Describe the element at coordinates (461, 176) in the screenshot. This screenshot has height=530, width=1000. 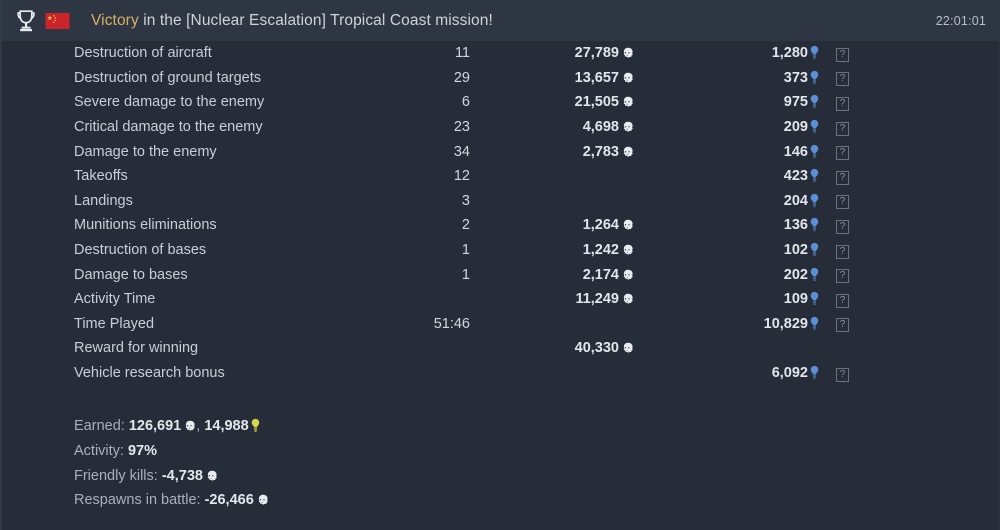
I see `award-count: 12` at that location.